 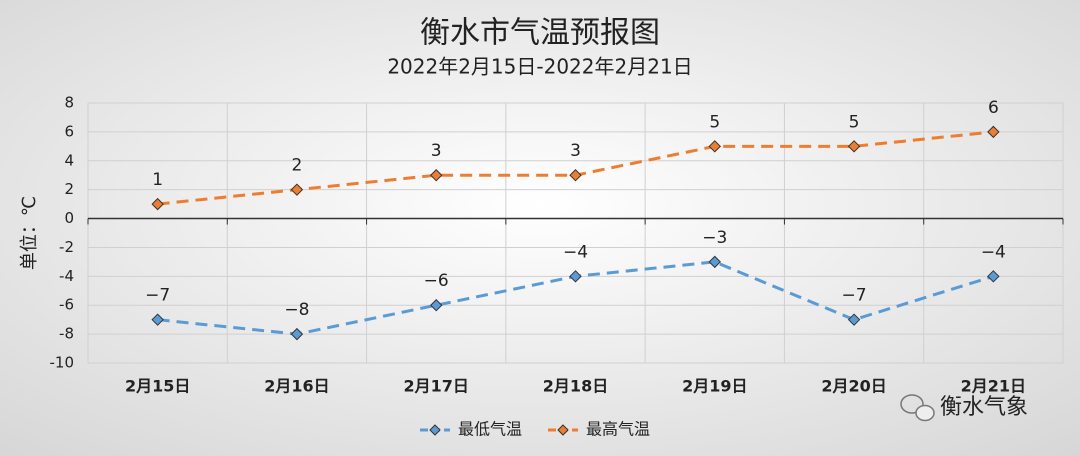 I want to click on x-tick-label: 2月17日, so click(x=436, y=386).